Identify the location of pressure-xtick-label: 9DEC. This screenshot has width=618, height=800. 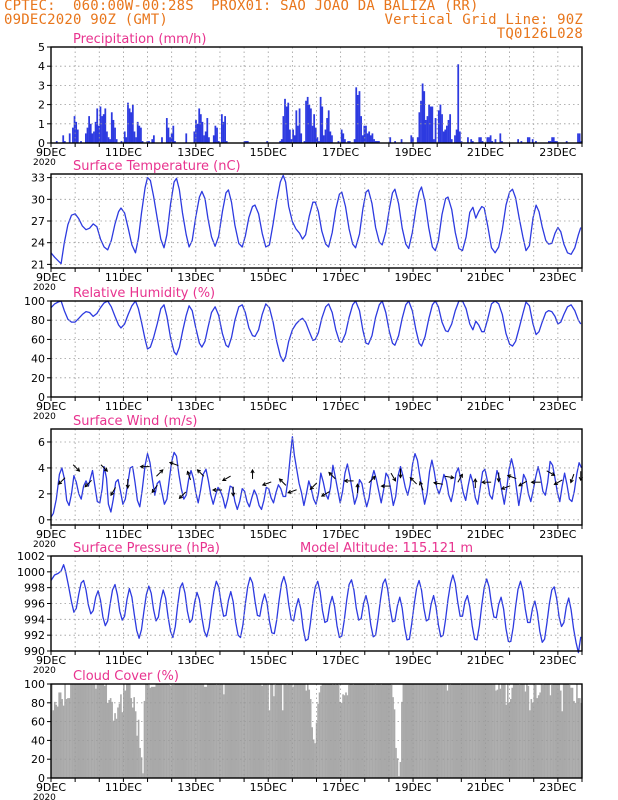
(51, 660).